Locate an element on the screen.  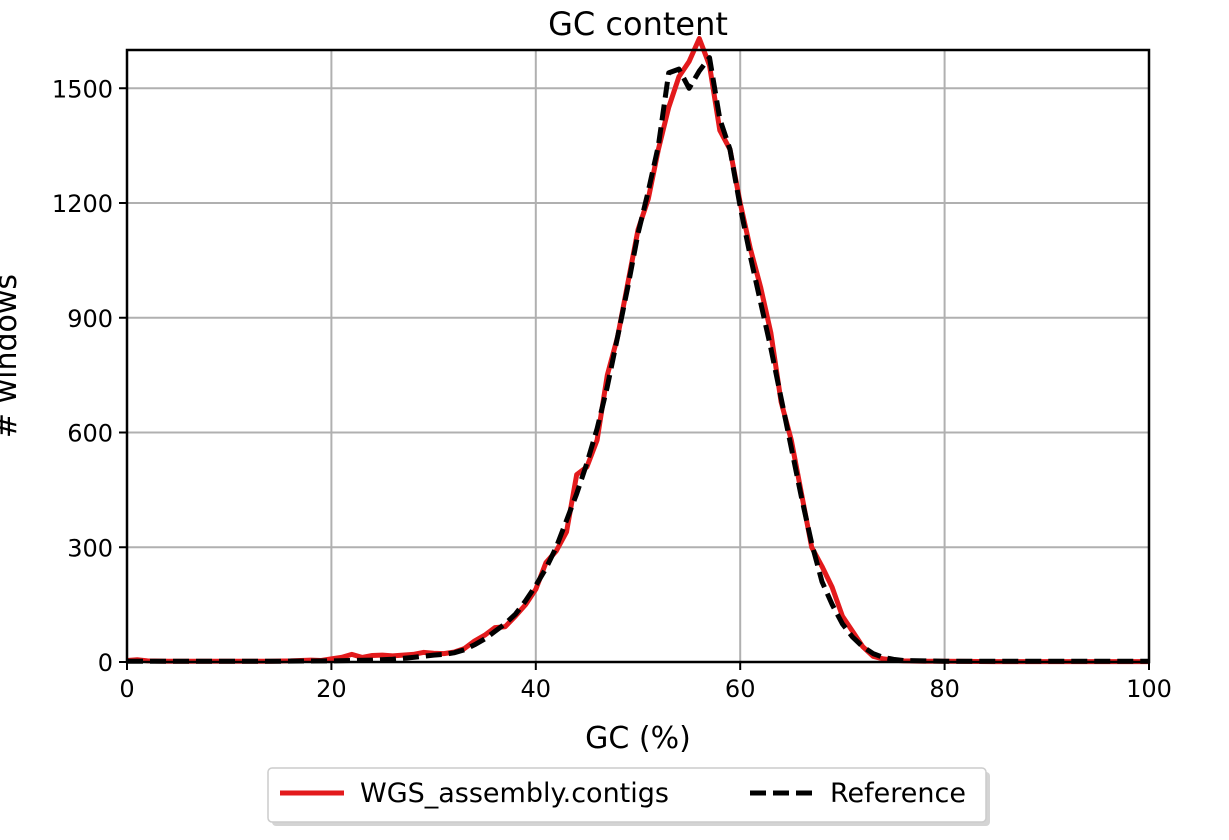
legend: WGS_assembly.contigs Reference is located at coordinates (628, 796).